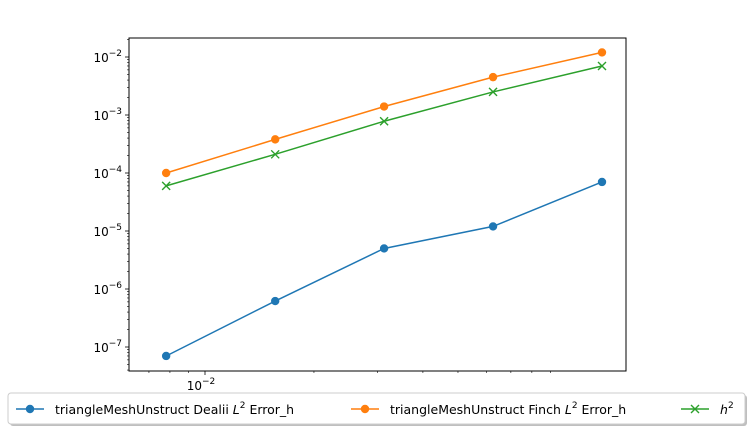  What do you see at coordinates (115, 228) in the screenshot?
I see `y-tick-label-exponent: −5` at bounding box center [115, 228].